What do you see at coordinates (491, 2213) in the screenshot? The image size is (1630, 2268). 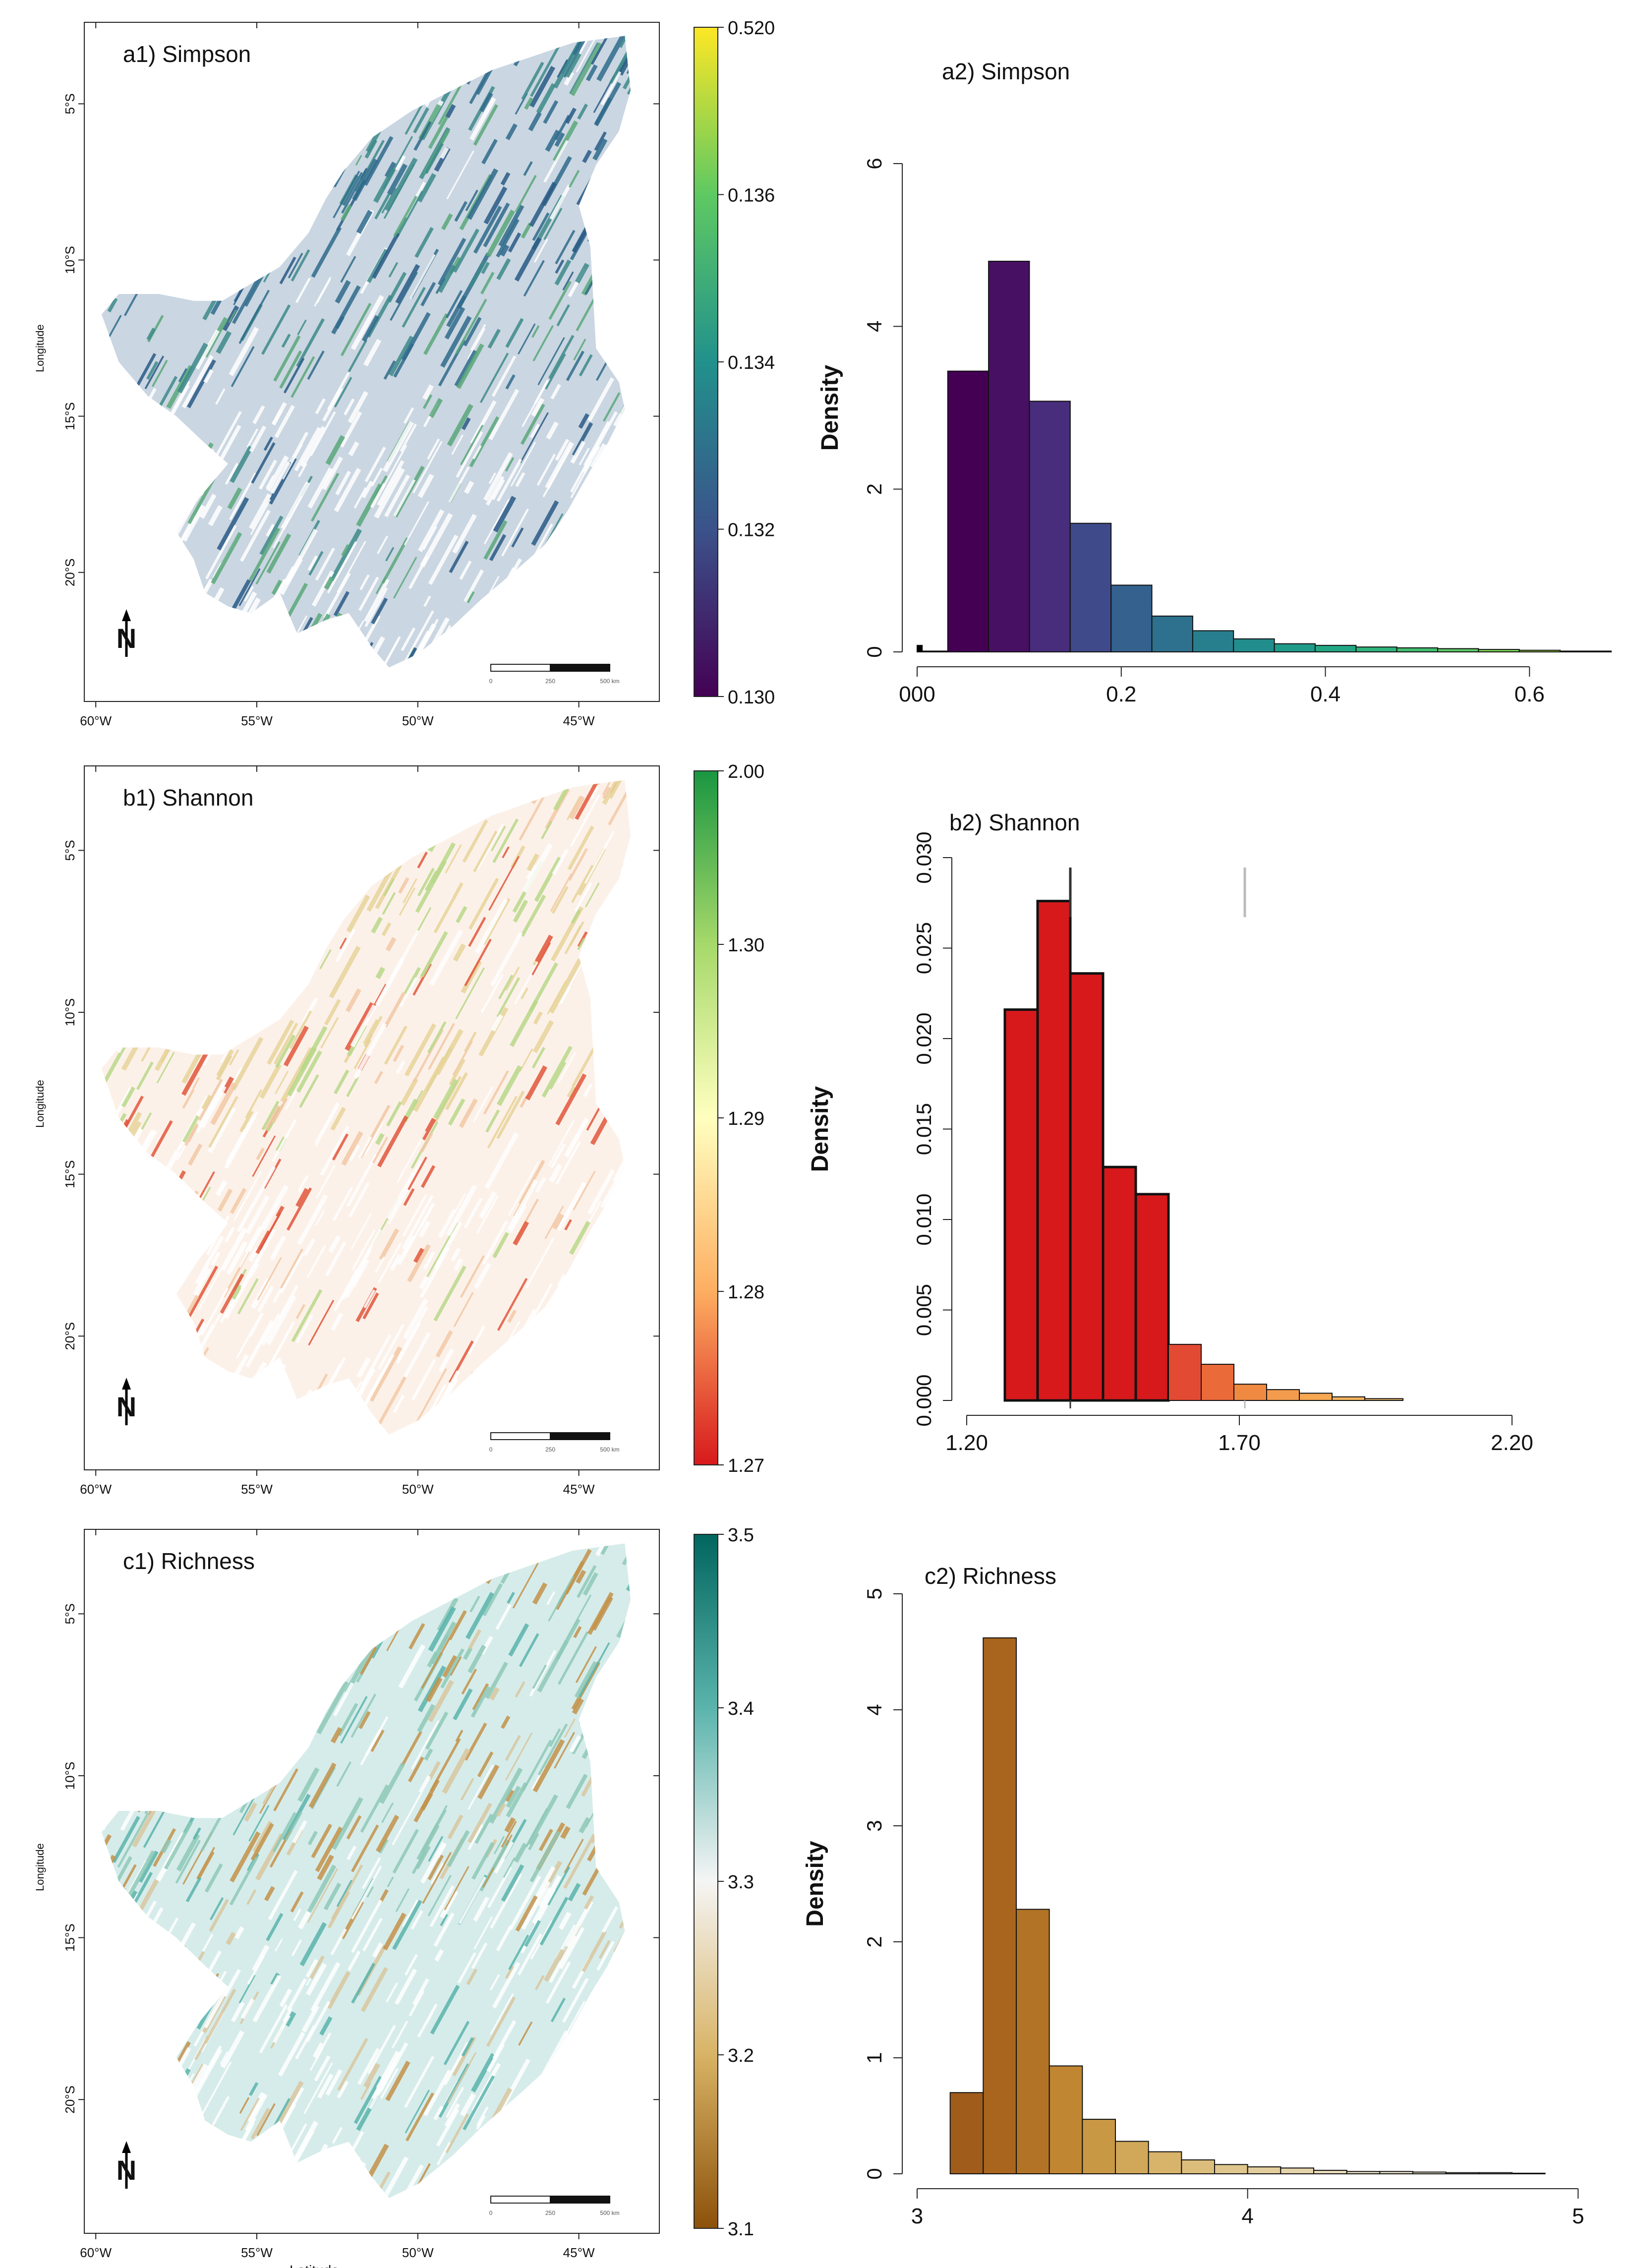 I see `scale-bar-label: 0` at bounding box center [491, 2213].